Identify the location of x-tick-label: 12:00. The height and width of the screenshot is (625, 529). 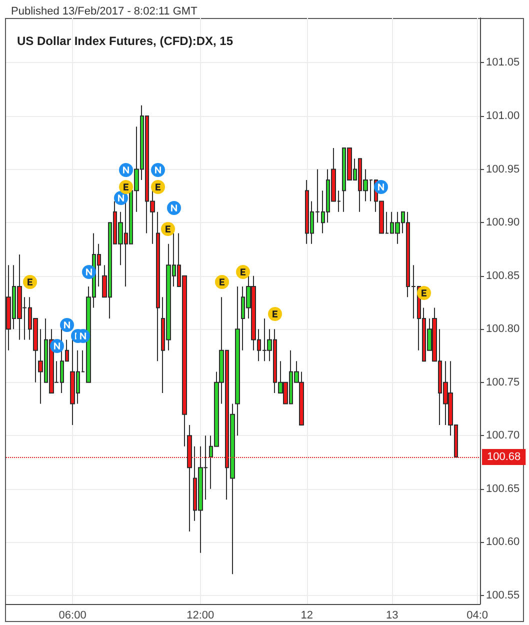
(200, 616).